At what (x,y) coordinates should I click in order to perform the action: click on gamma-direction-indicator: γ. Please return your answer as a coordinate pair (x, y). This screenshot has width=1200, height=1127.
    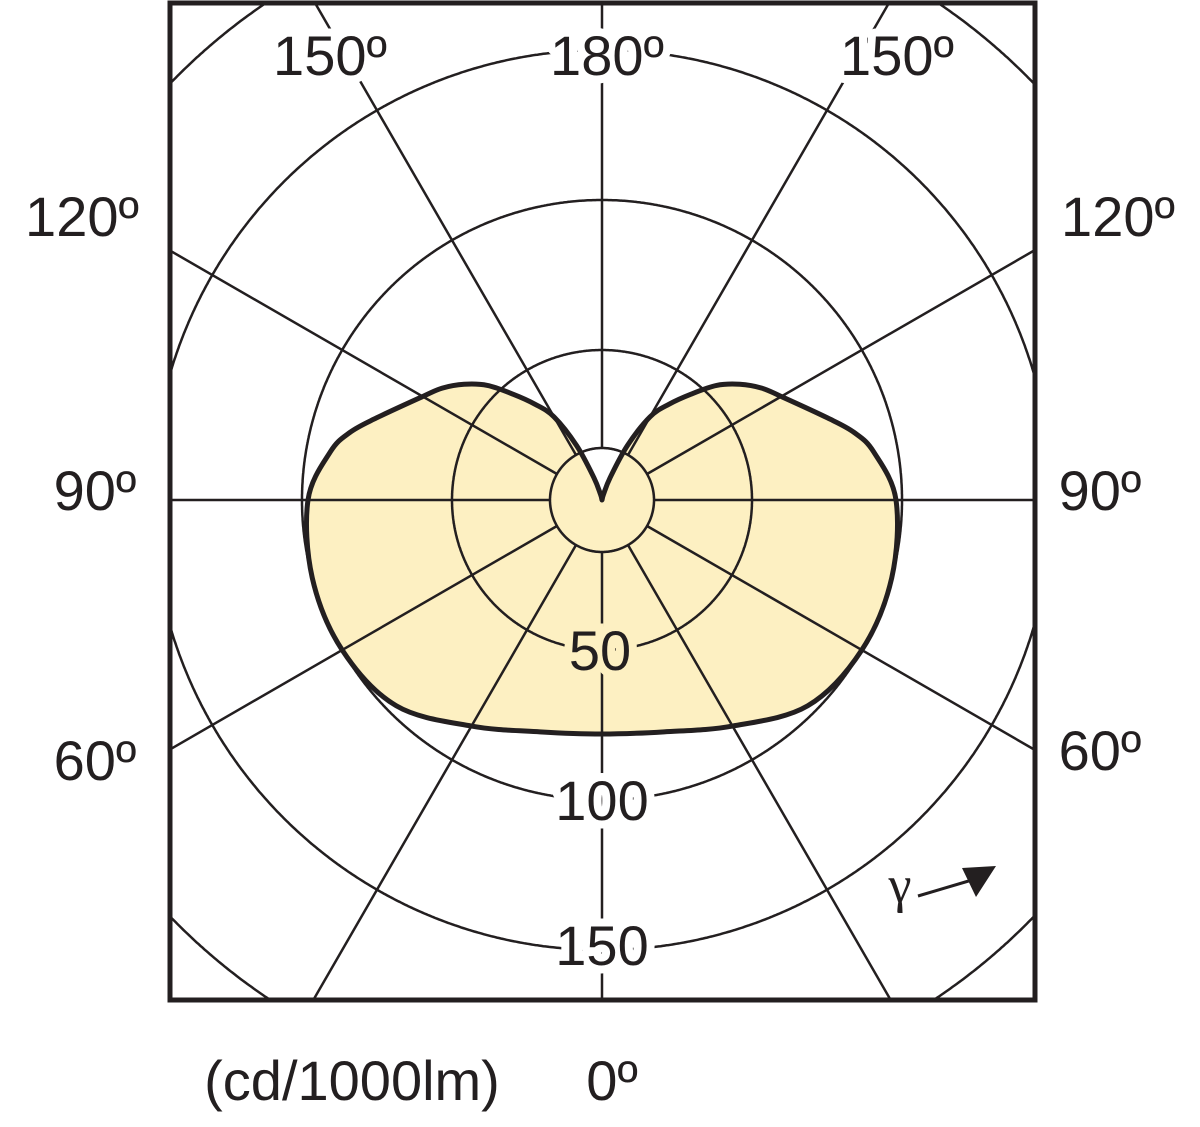
    Looking at the image, I should click on (942, 885).